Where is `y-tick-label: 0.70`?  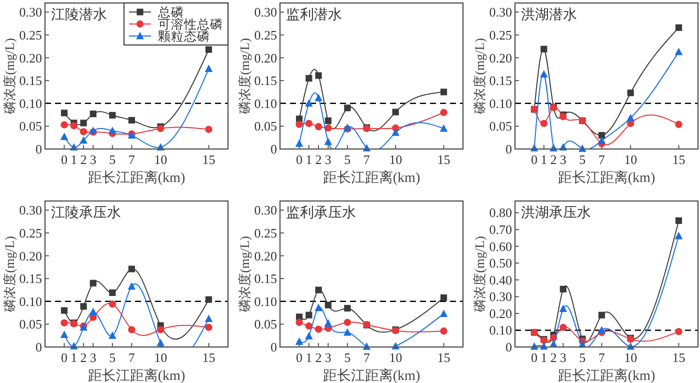
y-tick-label: 0.70 is located at coordinates (500, 230).